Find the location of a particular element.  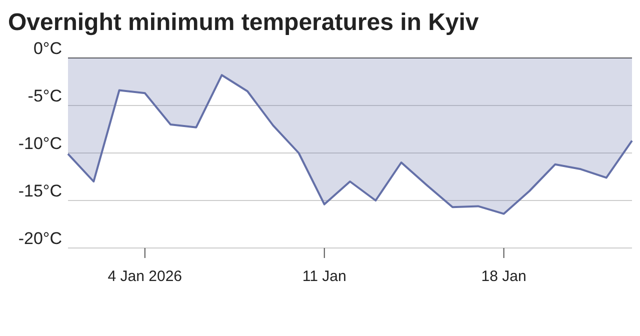

y-tick-label: -20°C is located at coordinates (40, 238).